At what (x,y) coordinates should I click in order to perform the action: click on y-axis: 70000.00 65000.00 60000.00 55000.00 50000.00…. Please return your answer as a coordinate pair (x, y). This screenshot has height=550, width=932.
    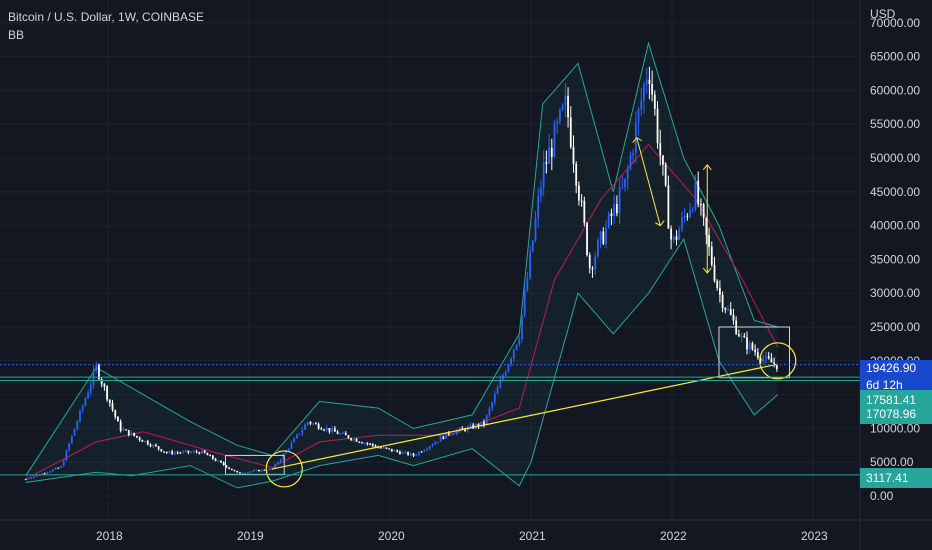
    Looking at the image, I should click on (895, 259).